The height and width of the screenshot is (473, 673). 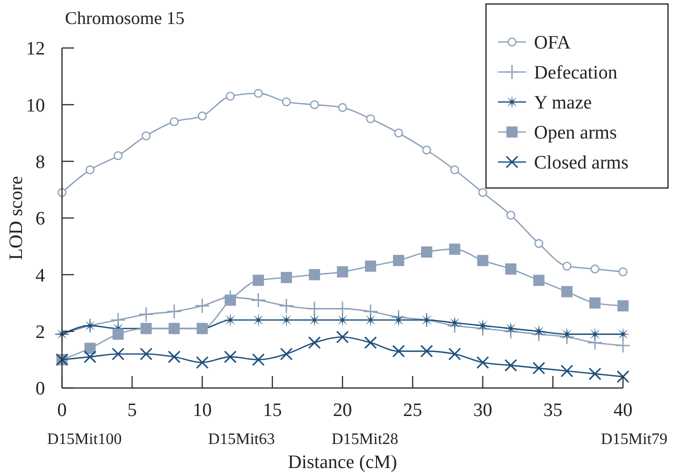 I want to click on x-tick-label: 40, so click(x=623, y=410).